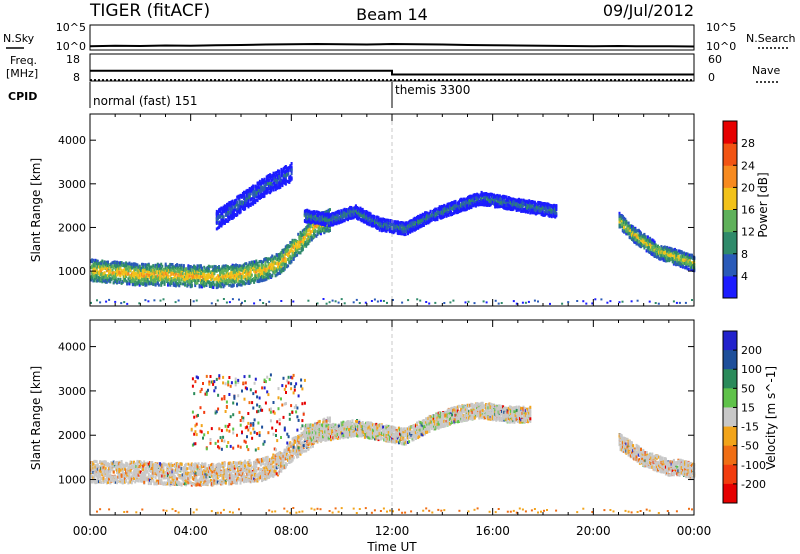 This screenshot has width=800, height=554. I want to click on freq-unit: [MHz], so click(22, 73).